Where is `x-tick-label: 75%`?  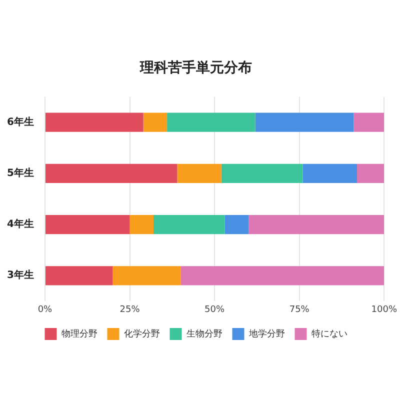
x-tick-label: 75% is located at coordinates (299, 309).